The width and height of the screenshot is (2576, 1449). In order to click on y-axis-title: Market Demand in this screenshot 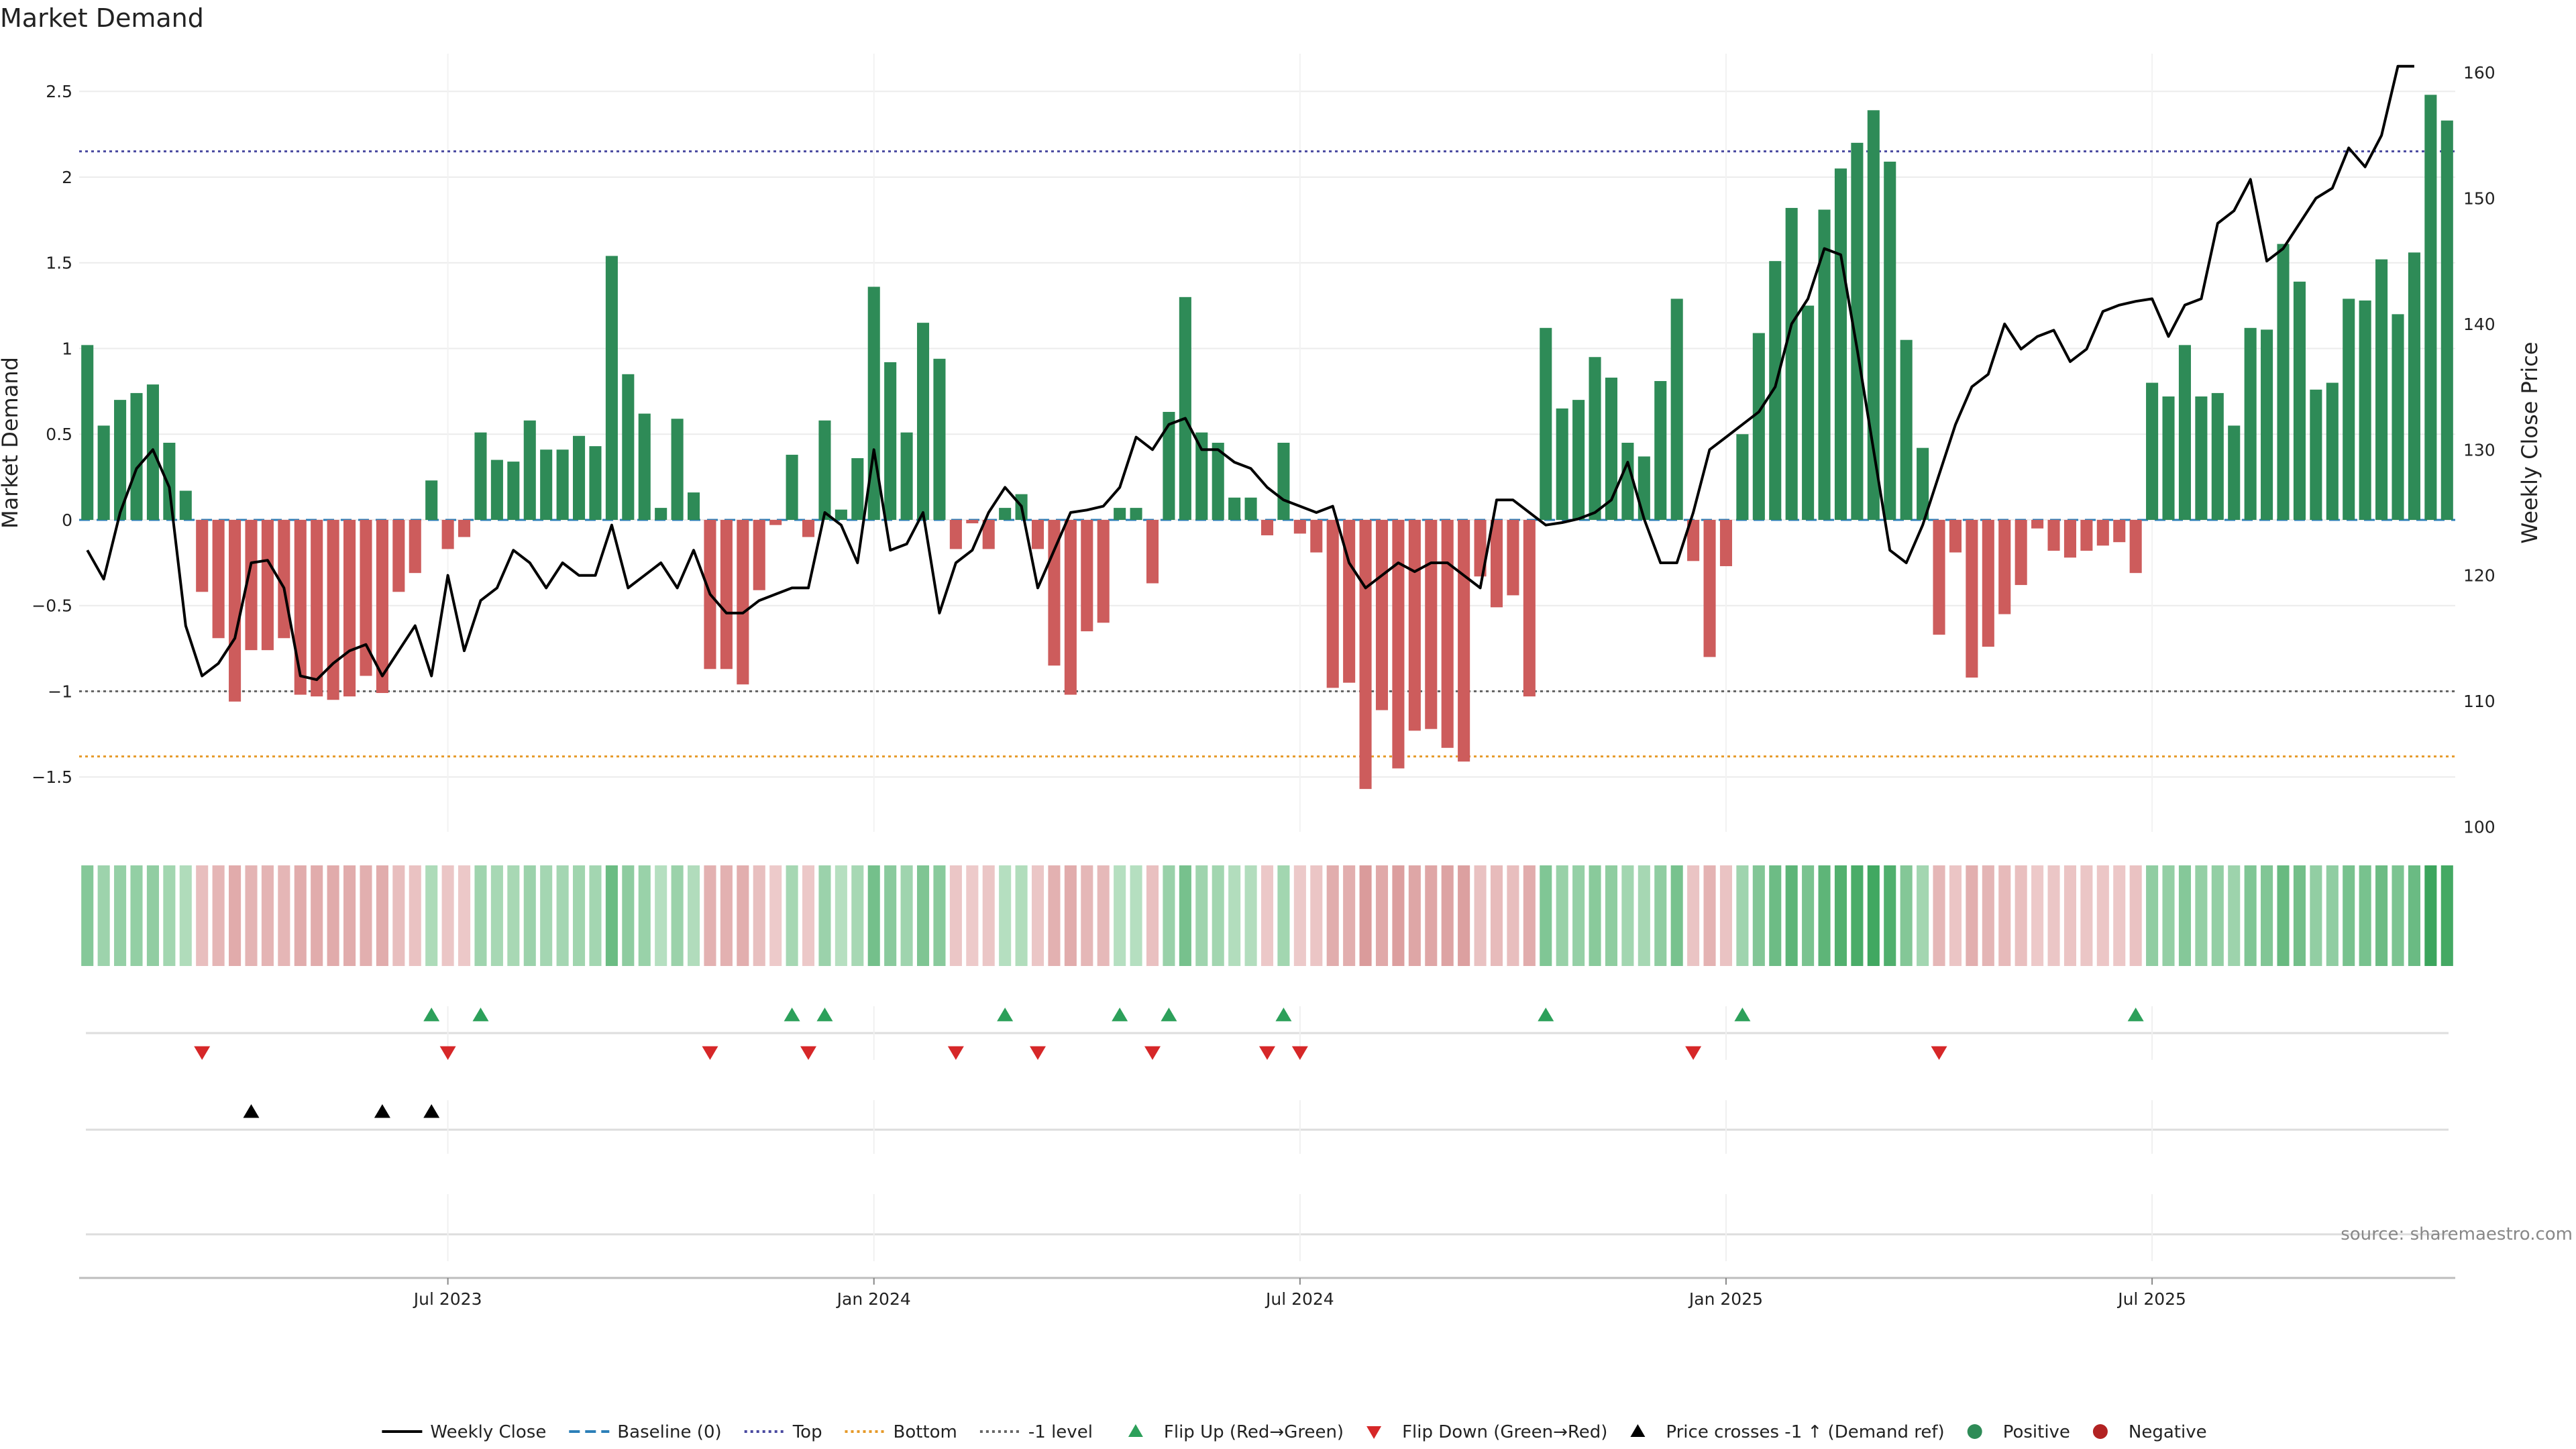, I will do `click(11, 443)`.